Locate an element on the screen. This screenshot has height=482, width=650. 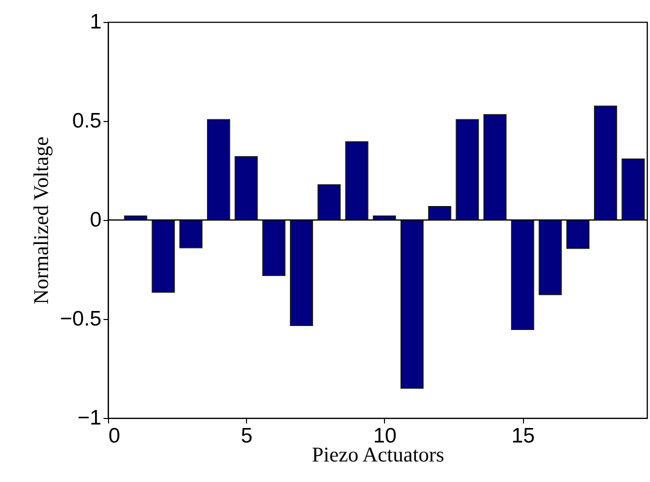
x-tick-label: 0 is located at coordinates (114, 436).